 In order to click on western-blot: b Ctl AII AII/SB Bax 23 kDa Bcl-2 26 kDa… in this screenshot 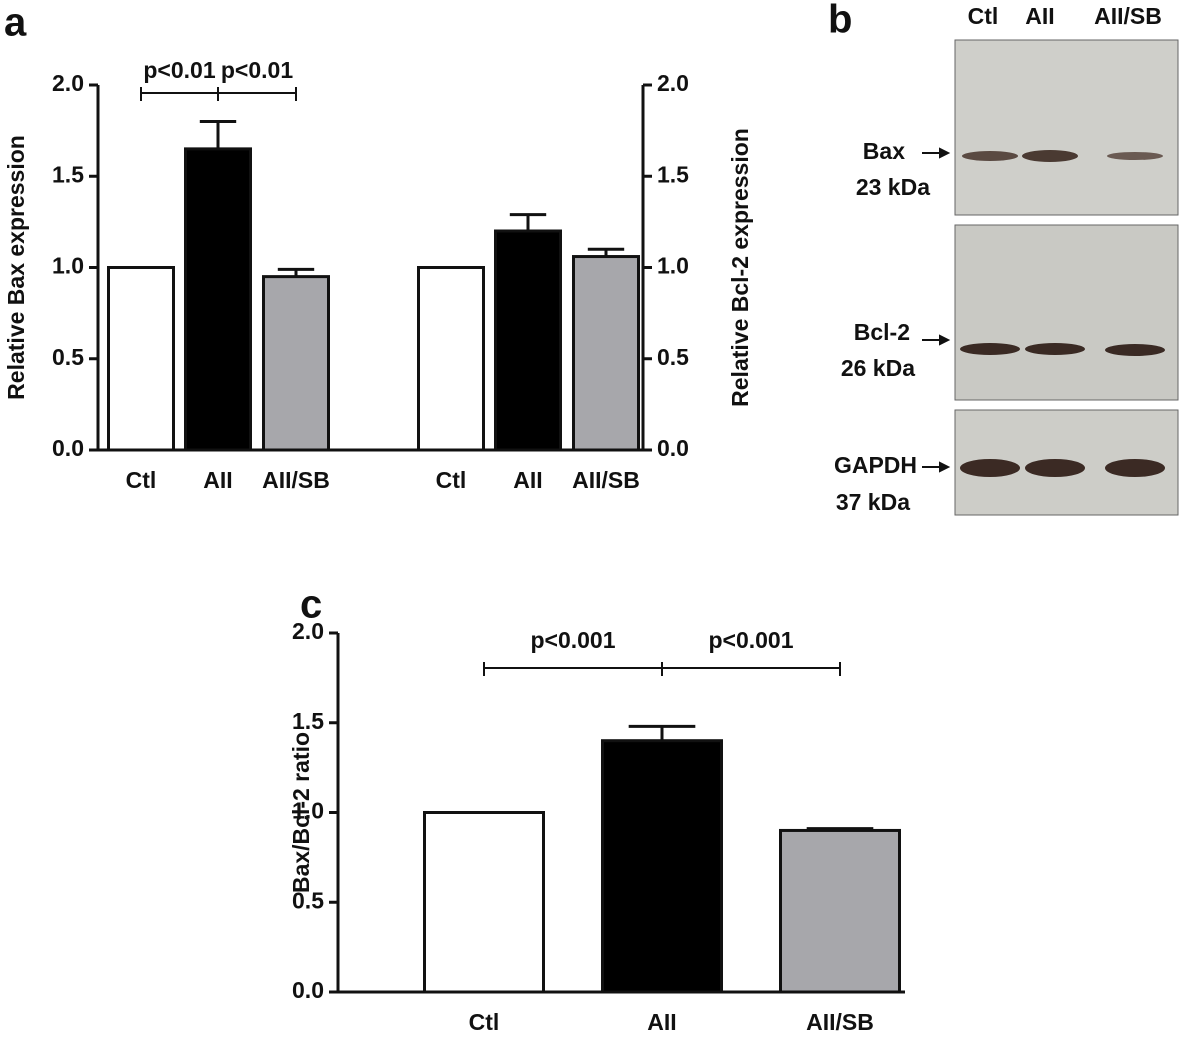, I will do `click(1003, 258)`.